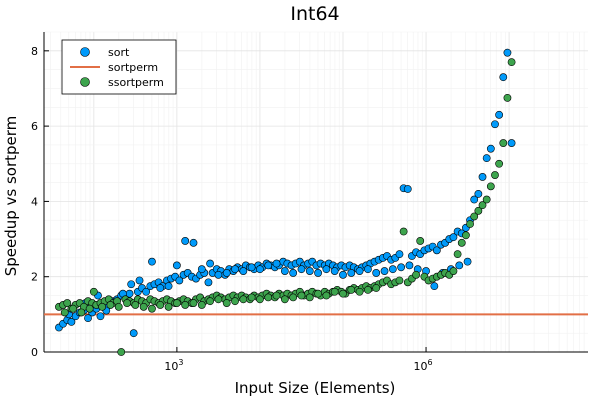  Describe the element at coordinates (119, 52) in the screenshot. I see `legend-label-sort: sort` at that location.